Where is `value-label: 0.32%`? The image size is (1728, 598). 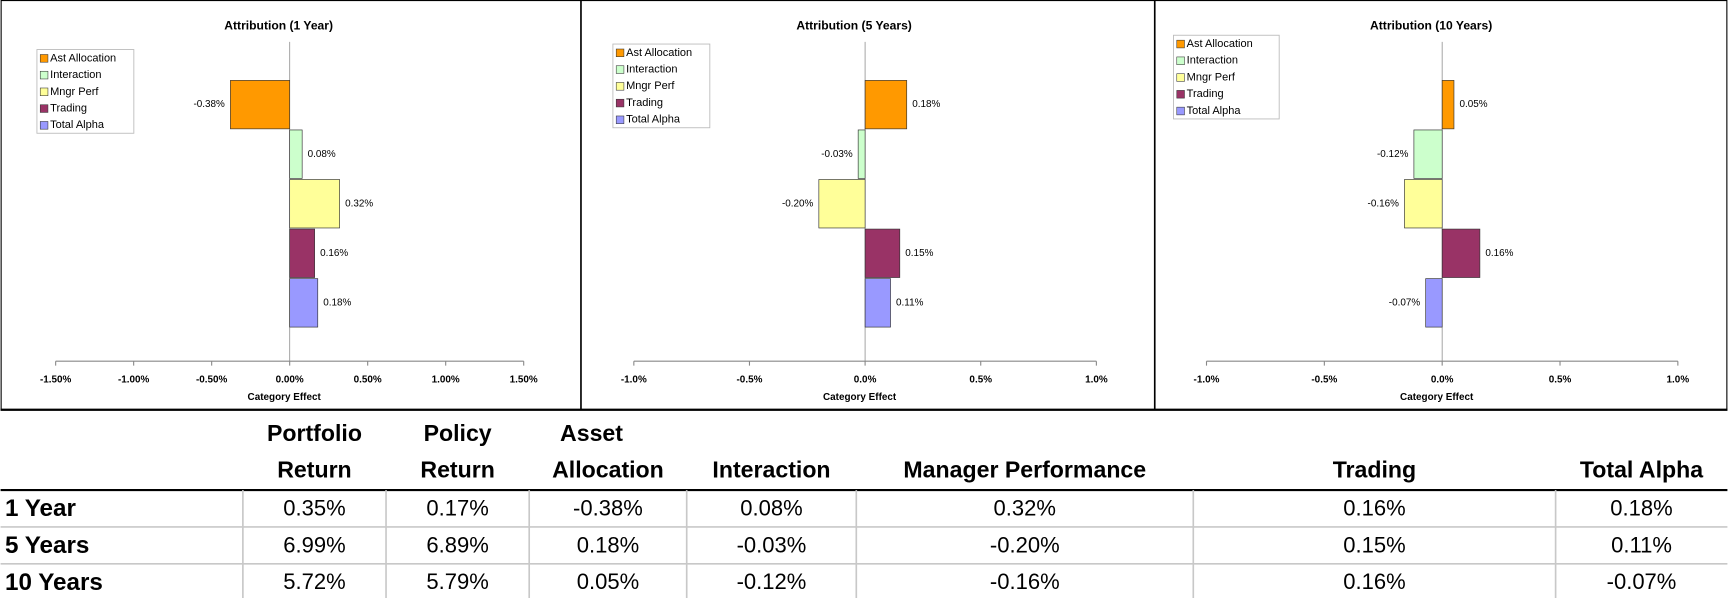
value-label: 0.32% is located at coordinates (359, 203).